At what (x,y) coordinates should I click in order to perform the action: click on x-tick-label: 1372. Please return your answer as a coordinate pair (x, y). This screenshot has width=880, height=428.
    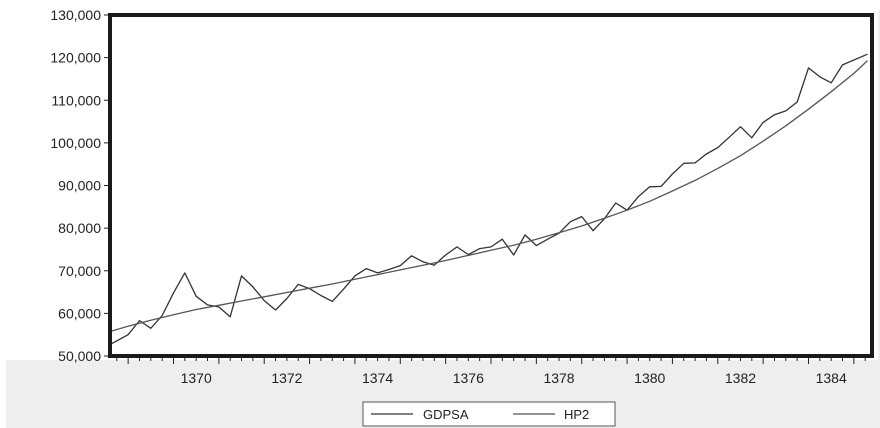
    Looking at the image, I should click on (286, 378).